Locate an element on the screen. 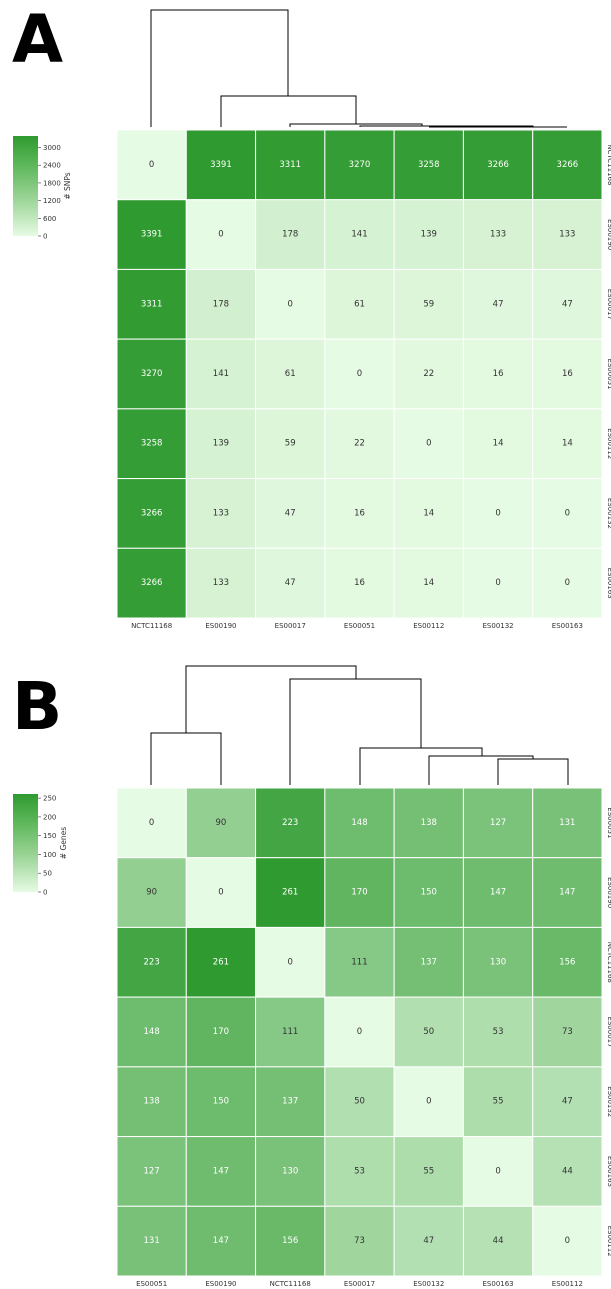 This screenshot has width=611, height=1289. cell-value-label: 59 is located at coordinates (290, 444).